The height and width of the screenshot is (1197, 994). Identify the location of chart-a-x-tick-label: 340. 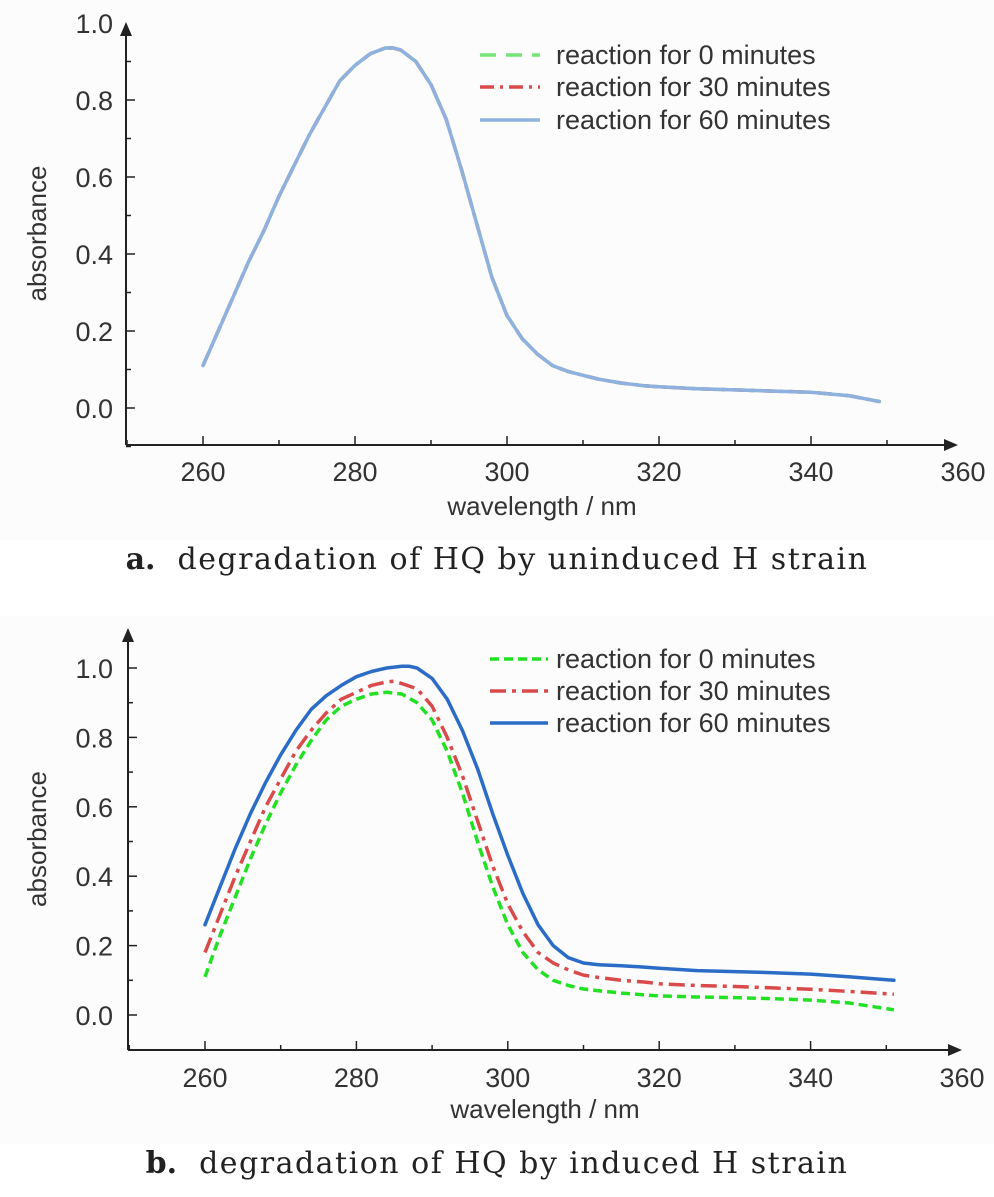
(810, 472).